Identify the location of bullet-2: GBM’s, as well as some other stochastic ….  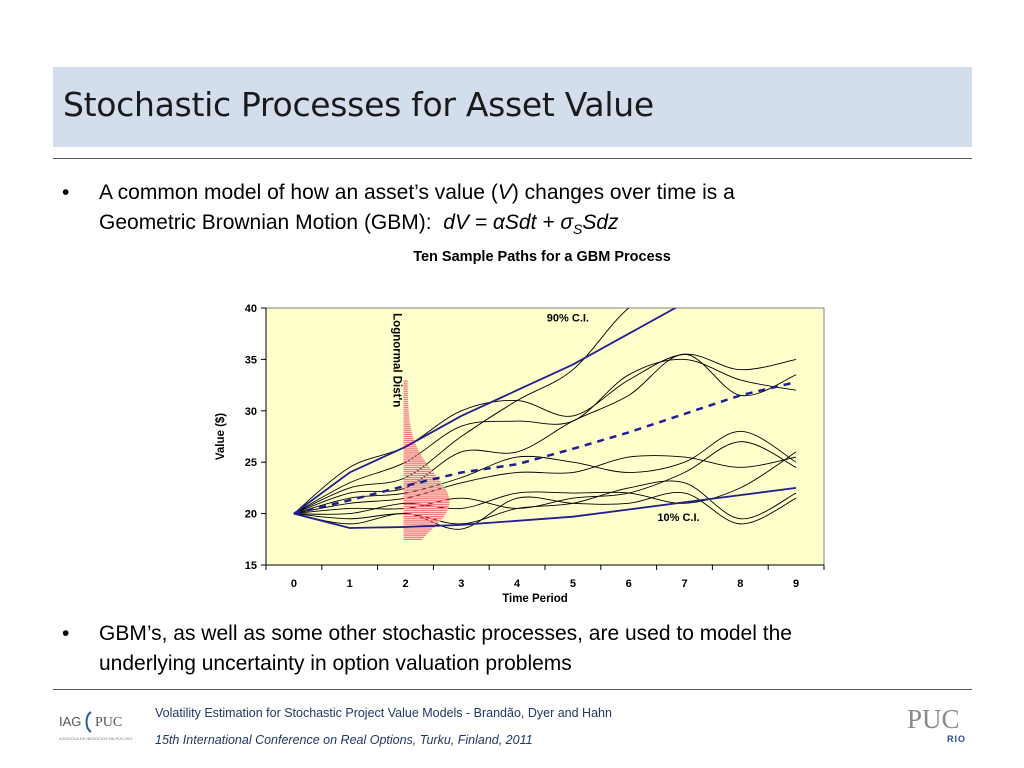
(534, 649).